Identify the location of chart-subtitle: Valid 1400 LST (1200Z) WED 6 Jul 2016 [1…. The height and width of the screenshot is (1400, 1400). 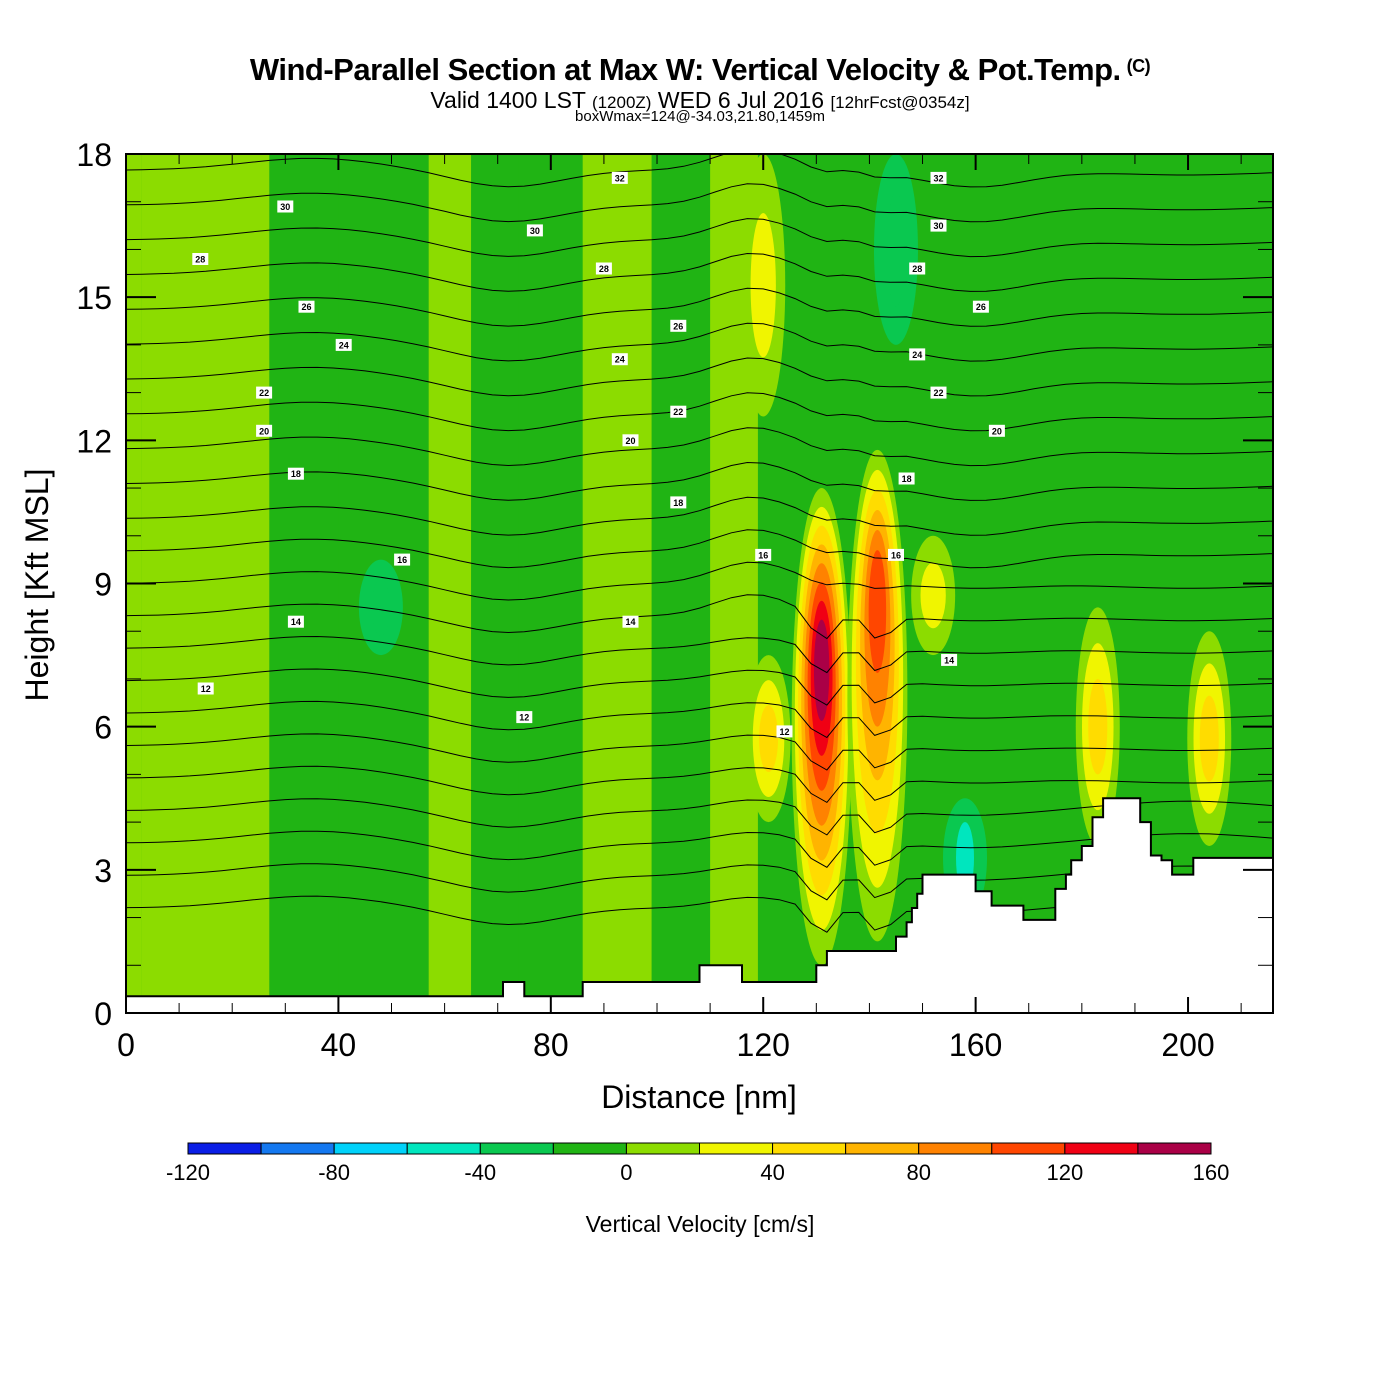
(700, 100).